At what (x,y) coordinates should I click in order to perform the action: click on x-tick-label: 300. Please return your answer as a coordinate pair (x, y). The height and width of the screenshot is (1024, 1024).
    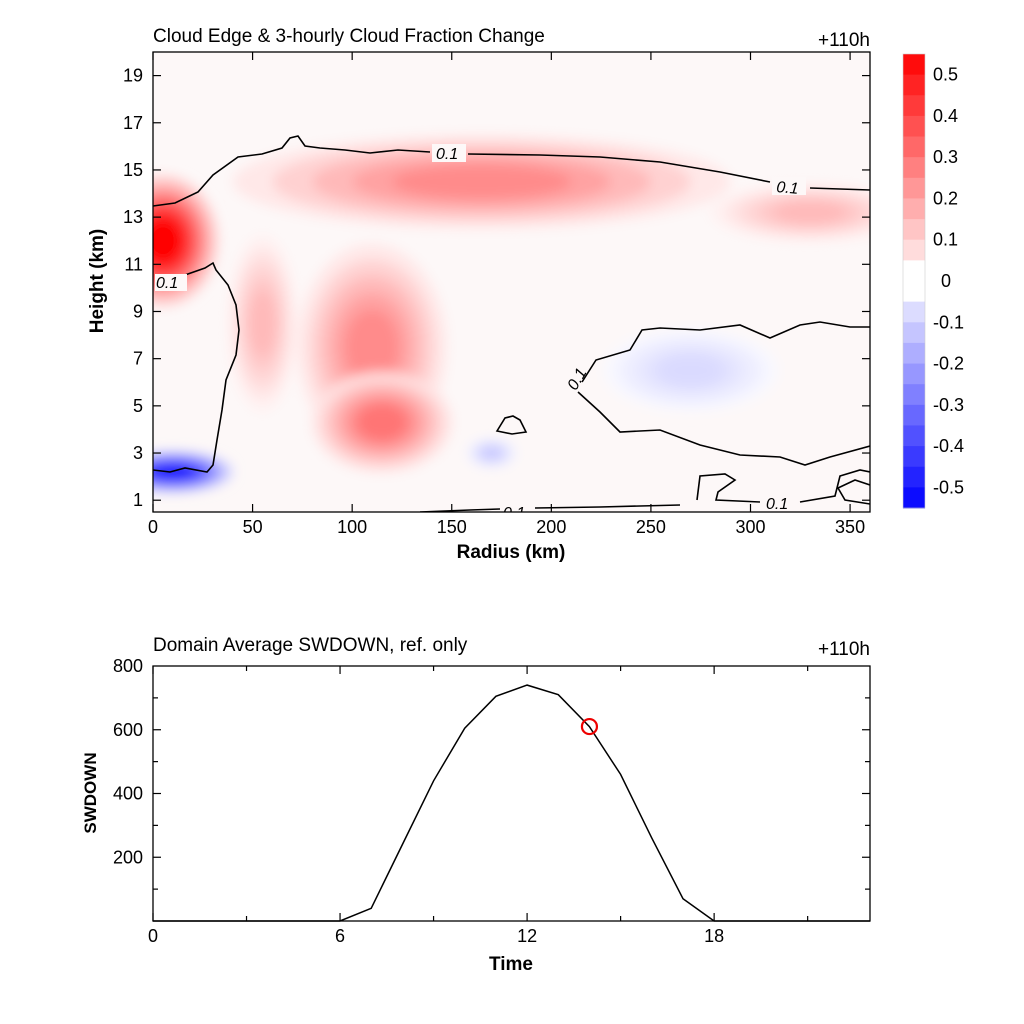
    Looking at the image, I should click on (750, 527).